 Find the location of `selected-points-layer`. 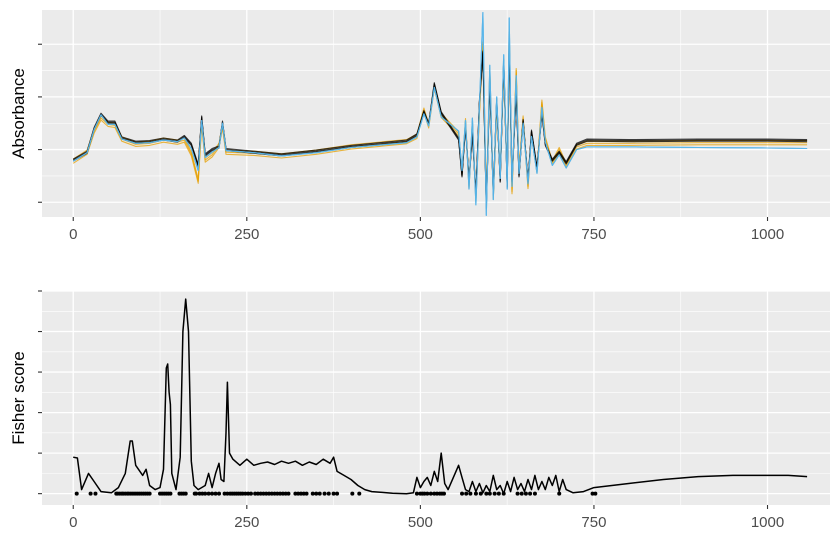

selected-points-layer is located at coordinates (336, 493).